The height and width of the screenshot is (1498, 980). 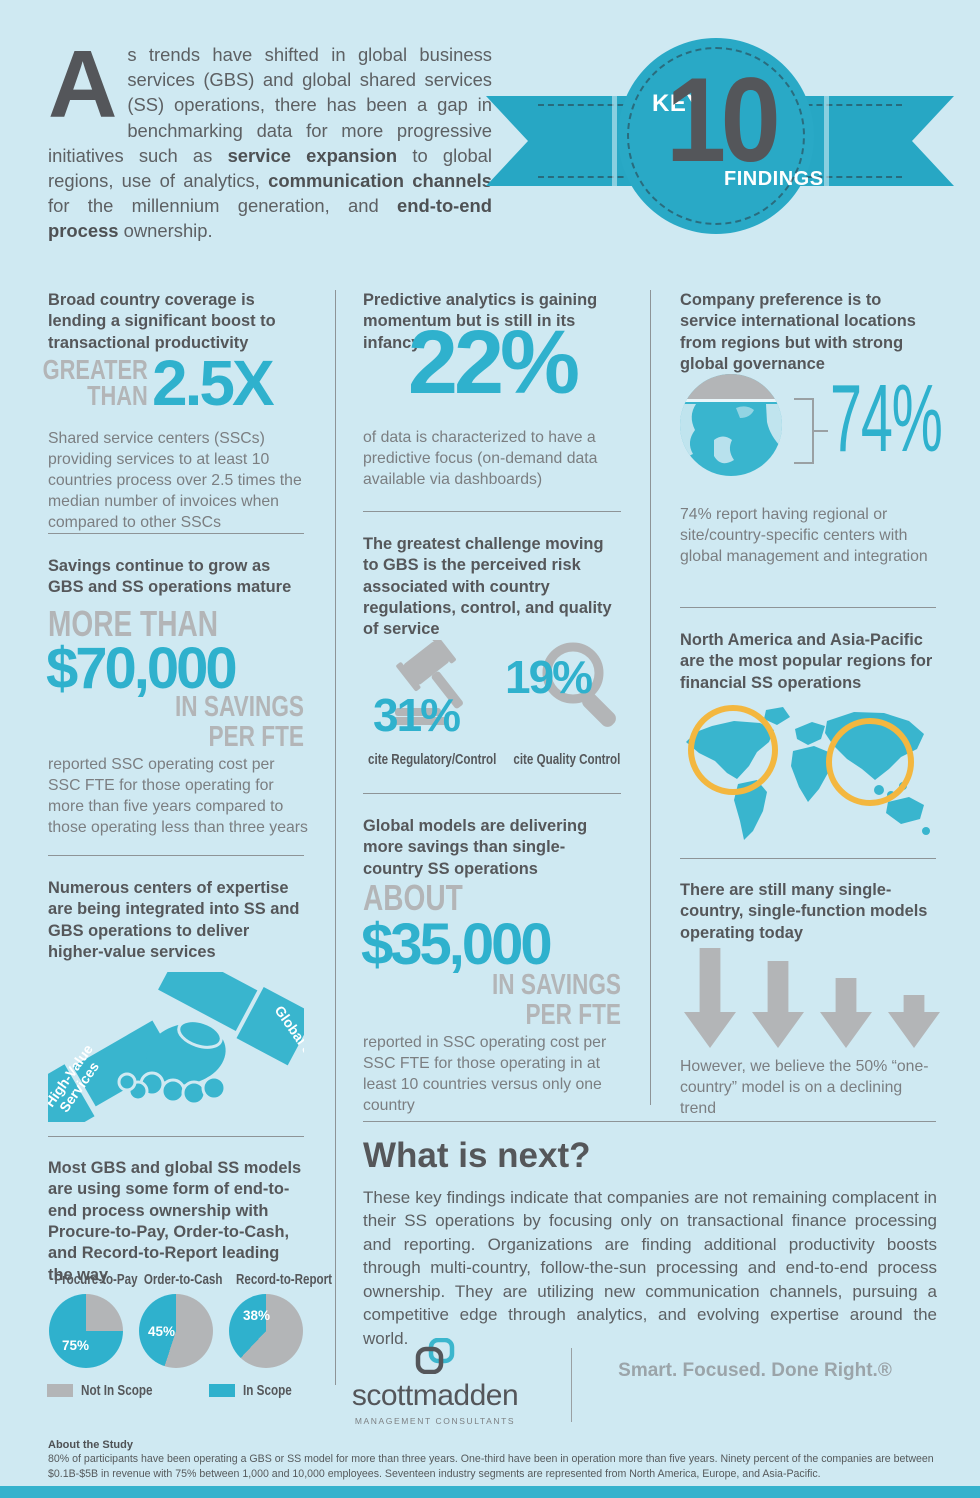 What do you see at coordinates (826, 141) in the screenshot?
I see `ribbon-fold-right` at bounding box center [826, 141].